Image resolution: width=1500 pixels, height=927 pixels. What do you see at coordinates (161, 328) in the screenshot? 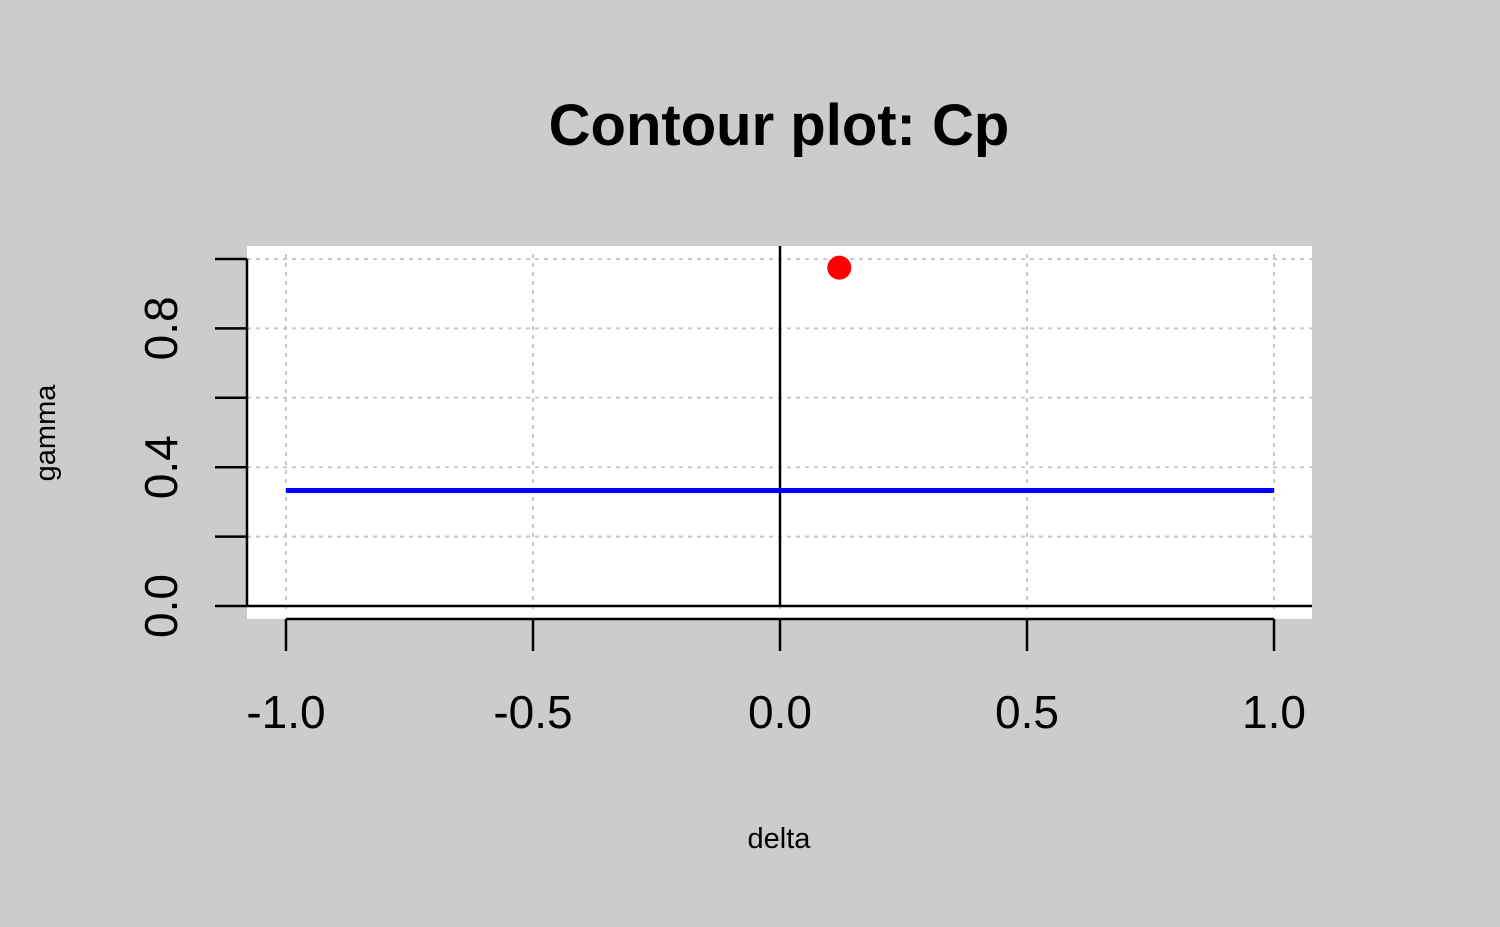
I see `y-tick-label-4: 0.8` at bounding box center [161, 328].